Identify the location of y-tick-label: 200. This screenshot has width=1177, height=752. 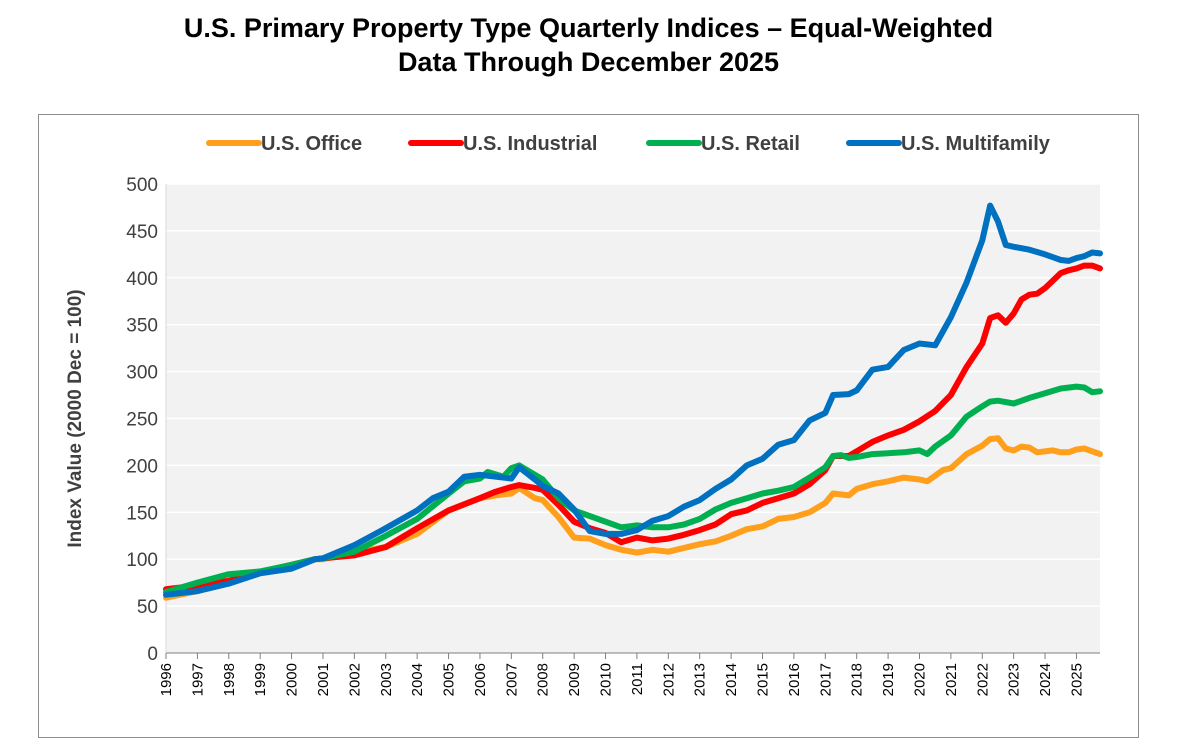
(142, 466).